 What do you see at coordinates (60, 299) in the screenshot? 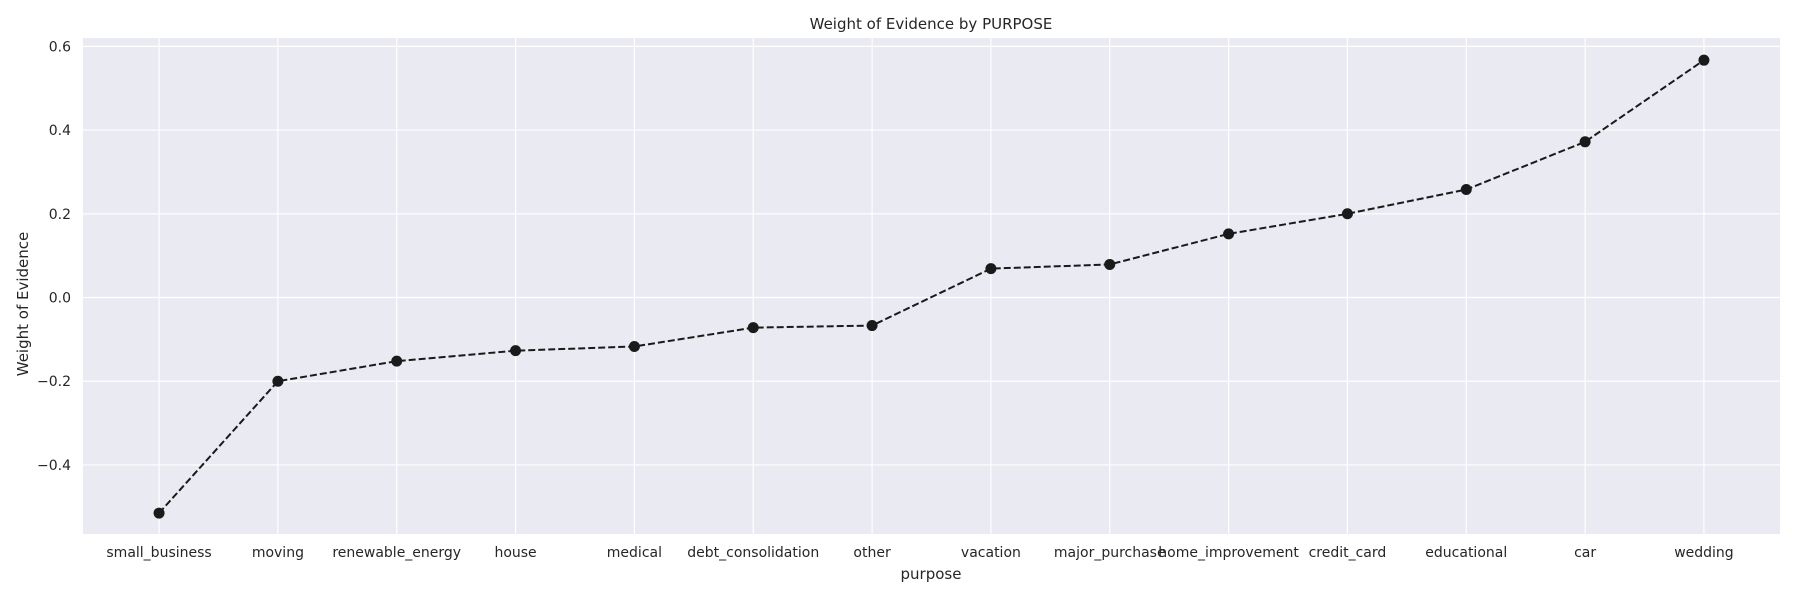
I see `y-tick-label: 0.0` at bounding box center [60, 299].